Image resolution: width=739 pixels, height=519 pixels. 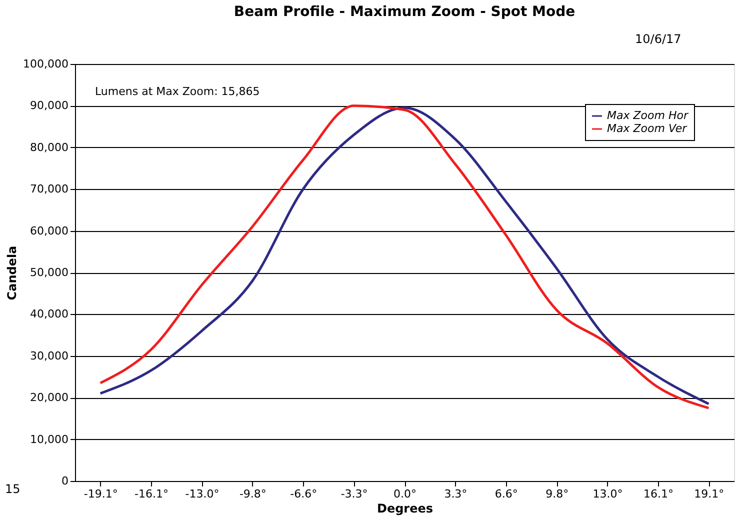 I want to click on y-tick-label: 100,000, so click(x=45, y=64).